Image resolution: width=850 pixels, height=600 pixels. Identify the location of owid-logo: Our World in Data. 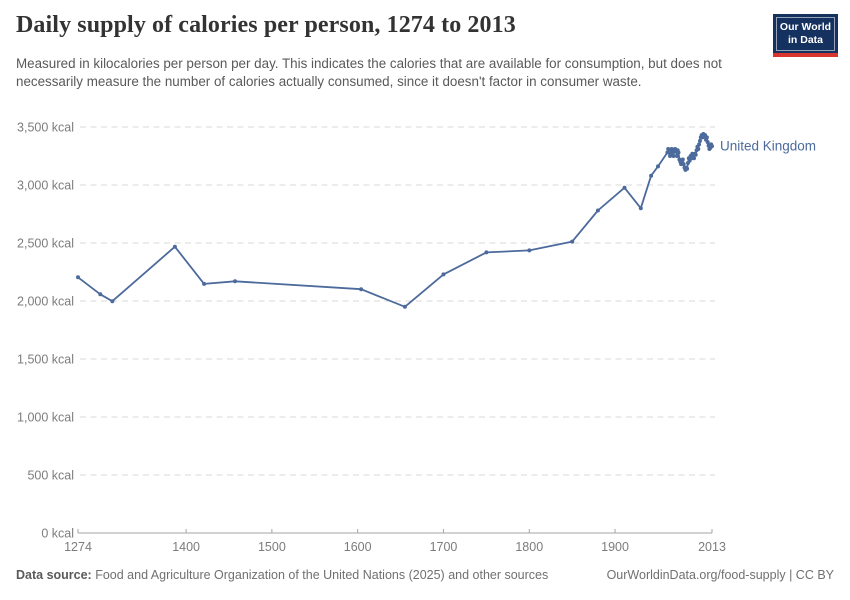
(805, 35).